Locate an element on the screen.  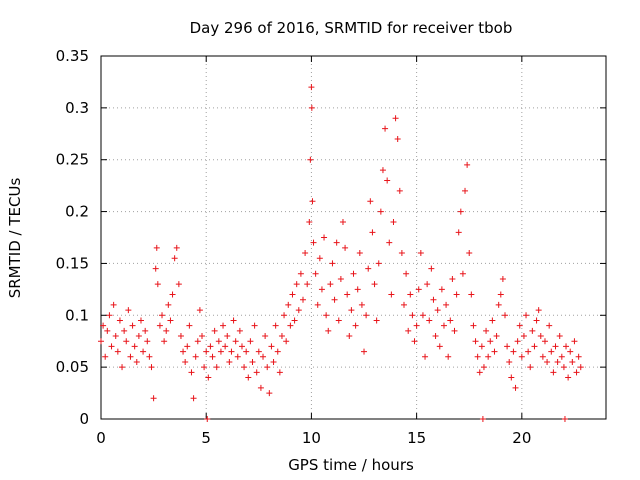
y-tick-label: 0.2 is located at coordinates (77, 212).